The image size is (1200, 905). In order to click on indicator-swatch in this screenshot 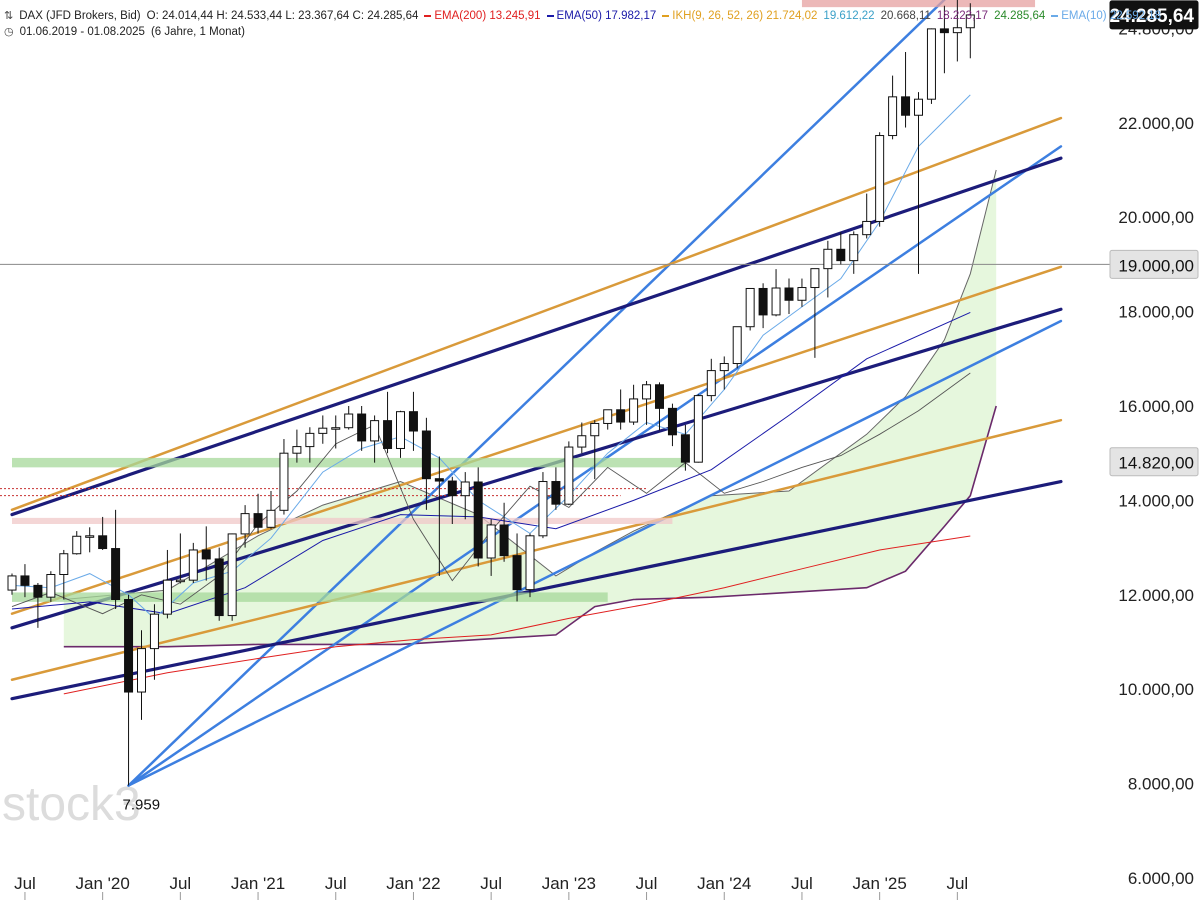, I will do `click(1055, 15)`.